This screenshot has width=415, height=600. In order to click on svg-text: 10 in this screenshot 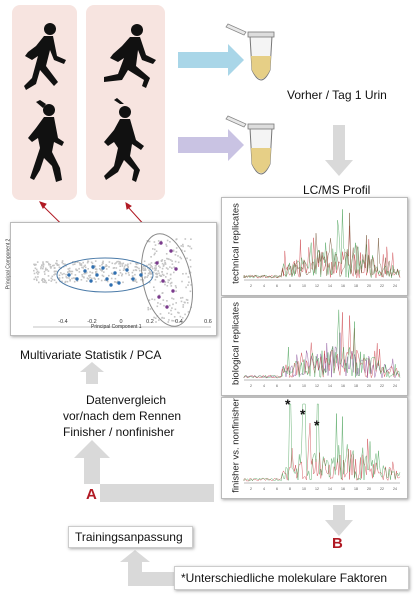, I will do `click(304, 286)`.